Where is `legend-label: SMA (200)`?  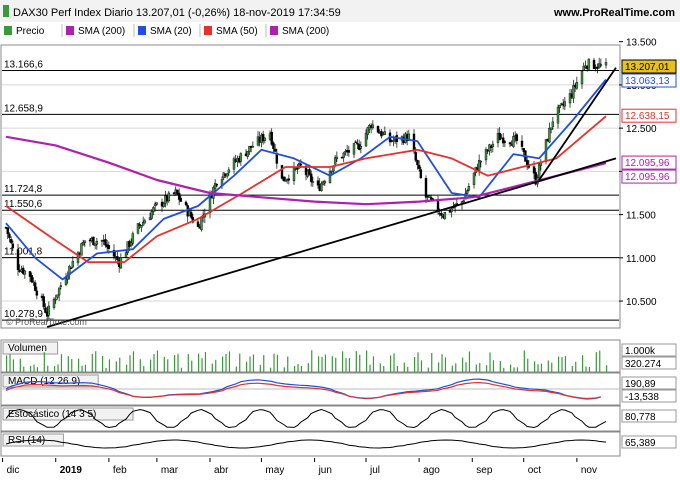
legend-label: SMA (200) is located at coordinates (101, 31).